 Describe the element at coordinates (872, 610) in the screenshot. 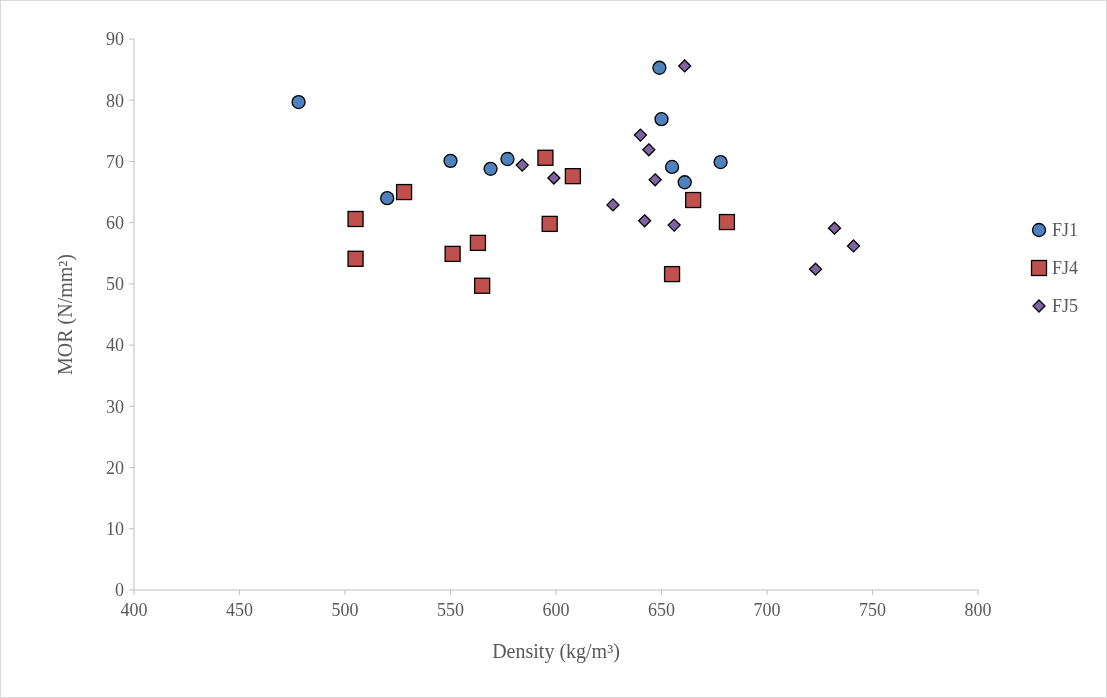

I see `x-tick-label: 750` at that location.